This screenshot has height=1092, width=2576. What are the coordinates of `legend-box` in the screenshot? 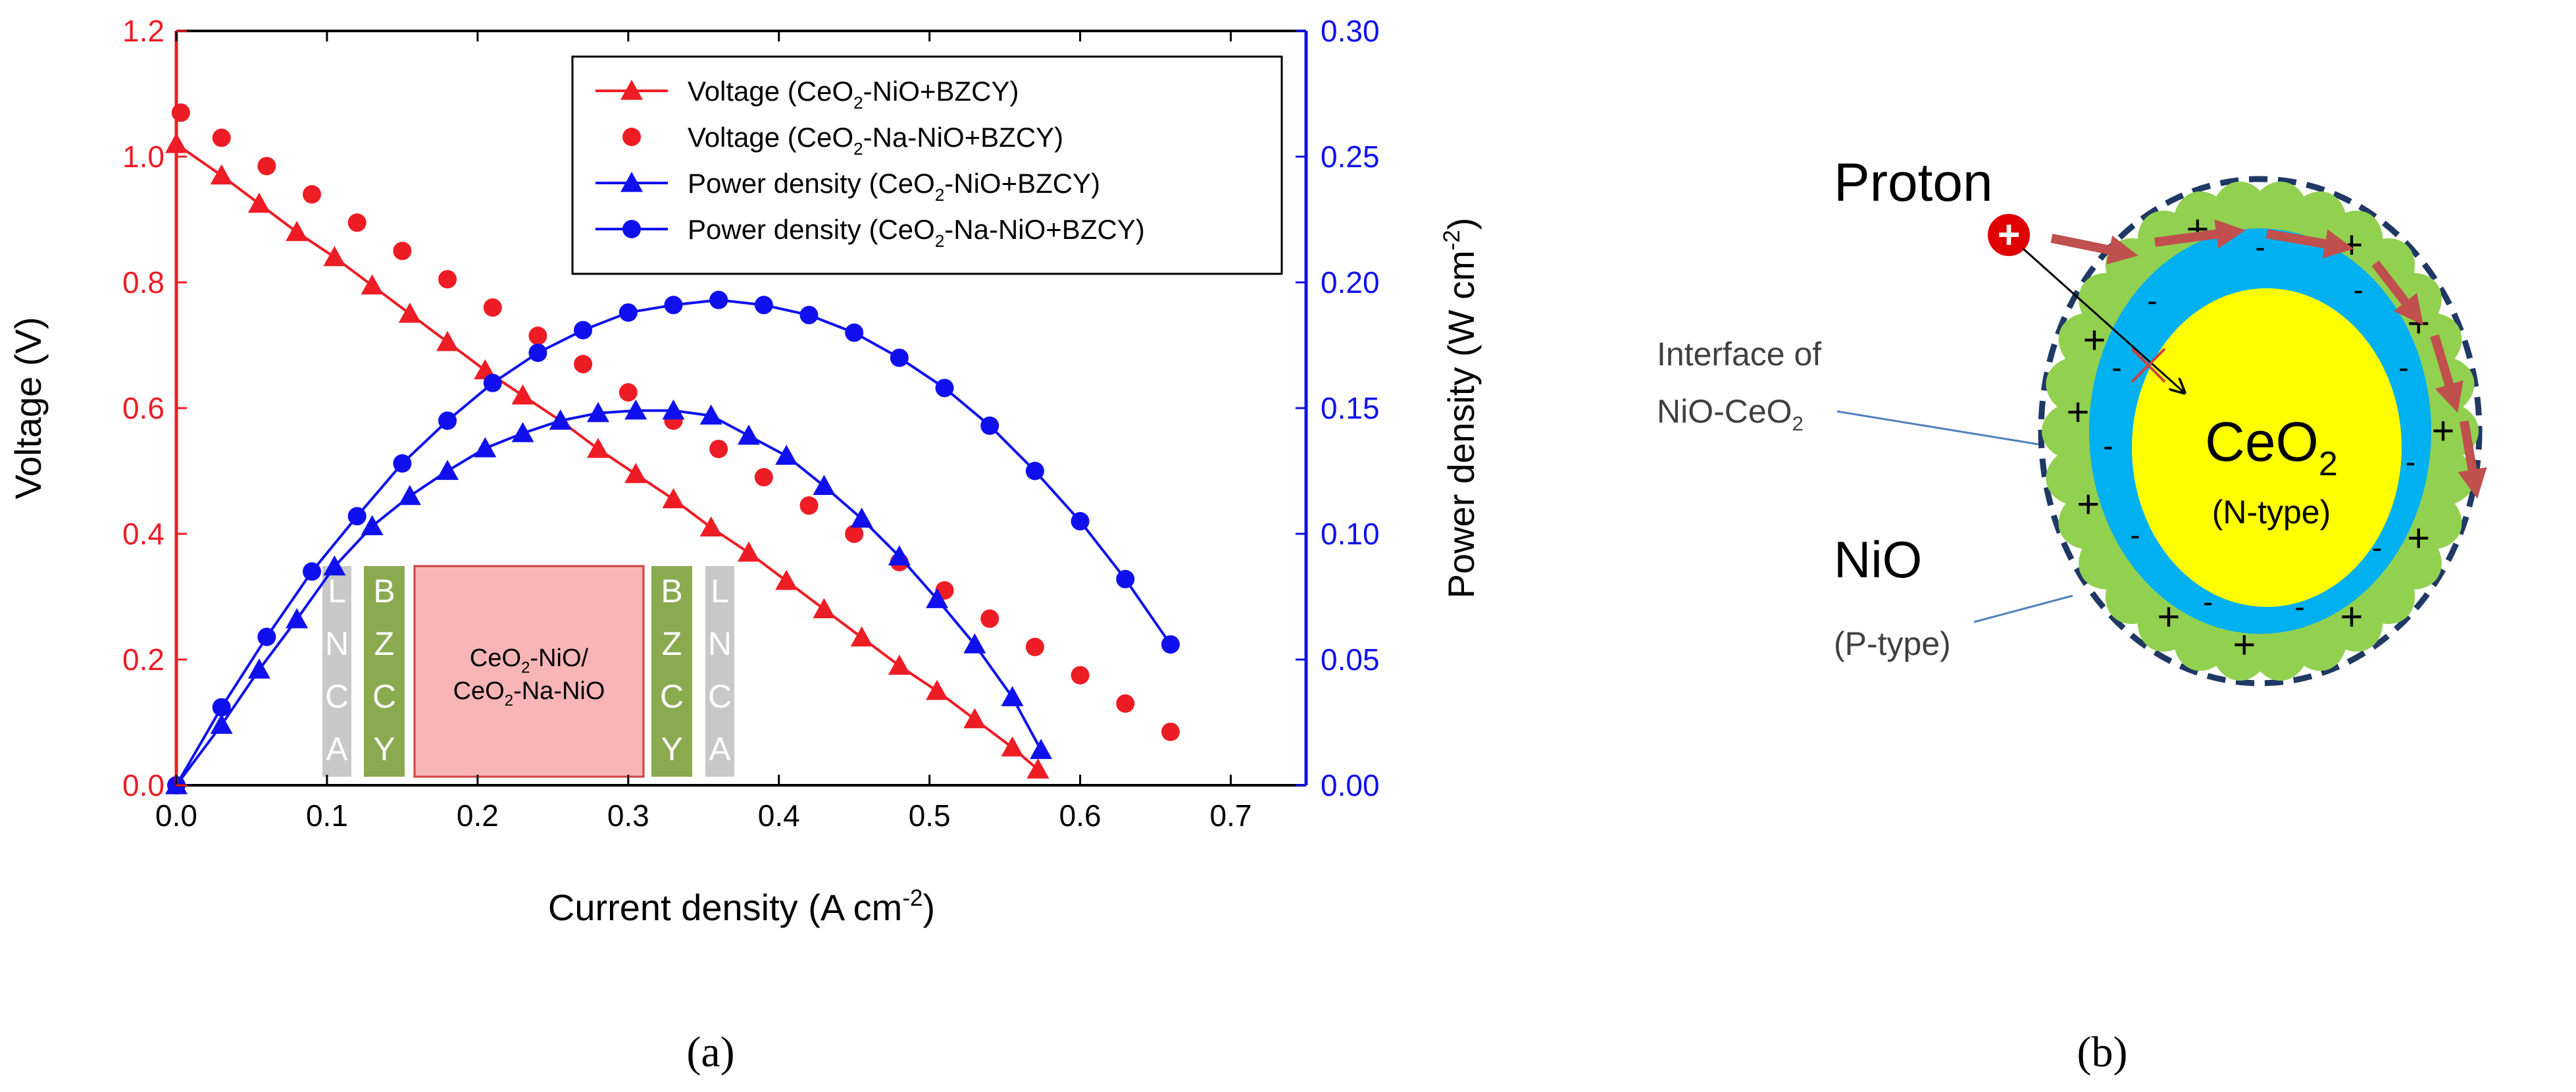 It's located at (927, 165).